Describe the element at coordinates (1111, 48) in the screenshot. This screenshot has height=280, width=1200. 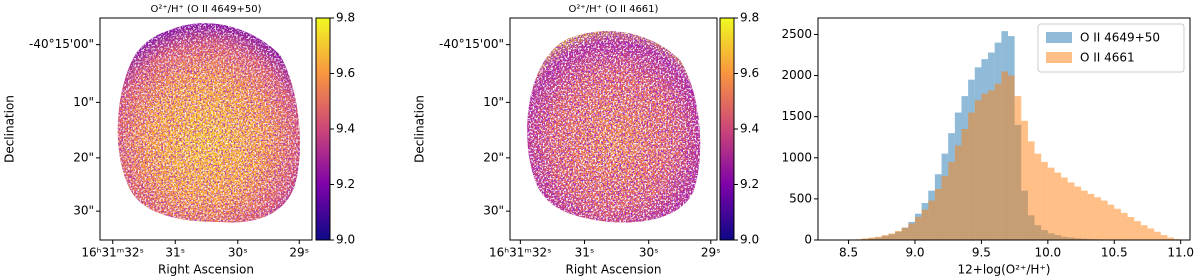
I see `legend-box` at that location.